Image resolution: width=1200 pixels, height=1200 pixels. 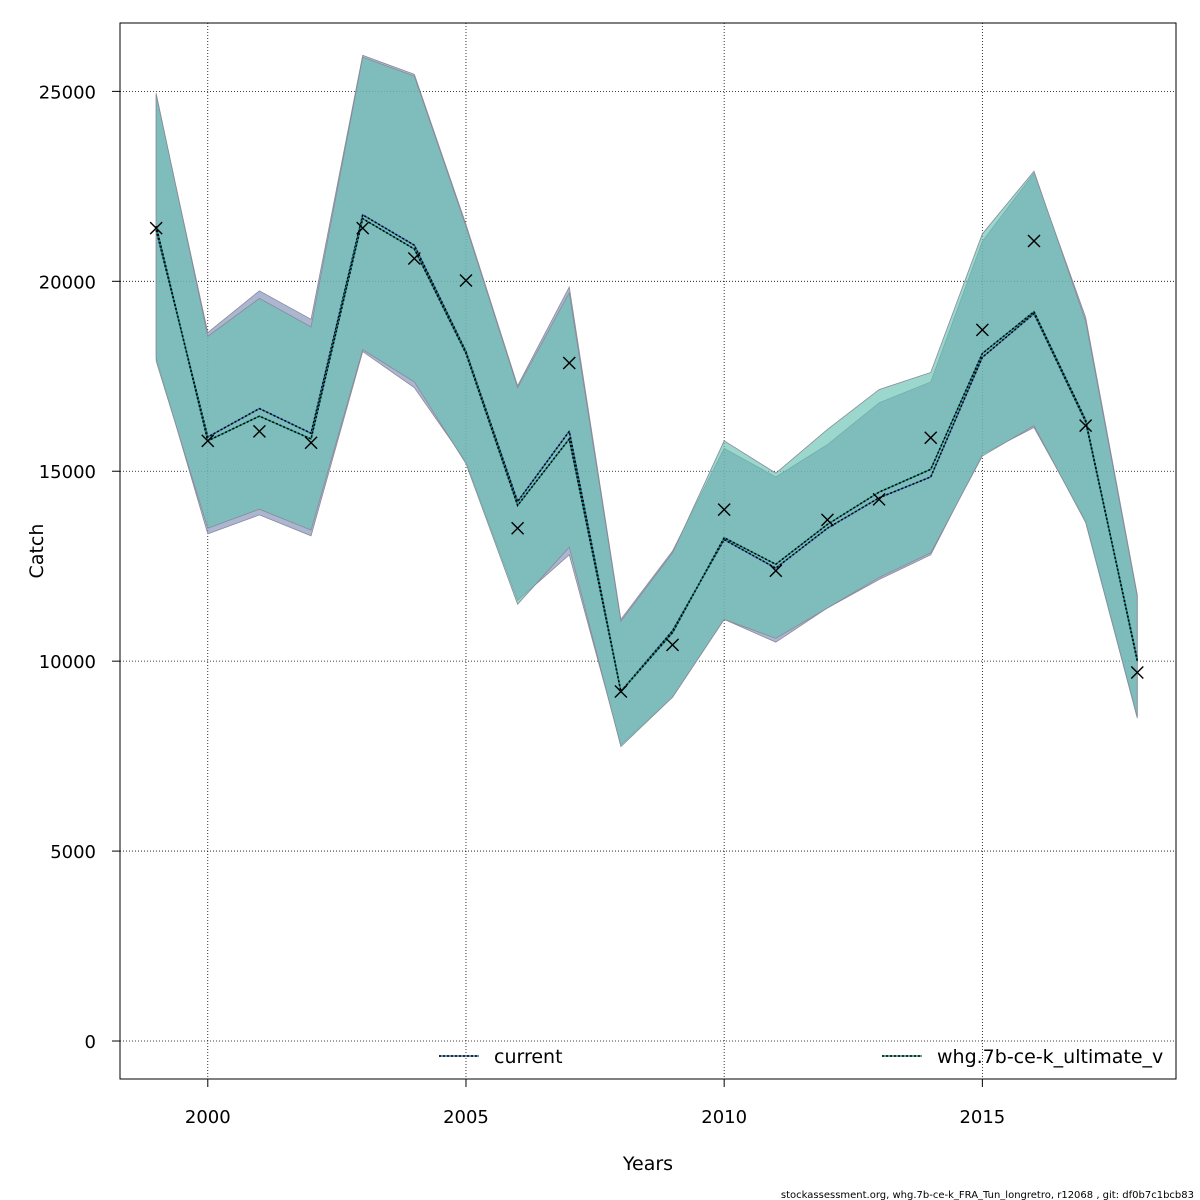 What do you see at coordinates (208, 1117) in the screenshot?
I see `x-tick-label-2000: 2000` at bounding box center [208, 1117].